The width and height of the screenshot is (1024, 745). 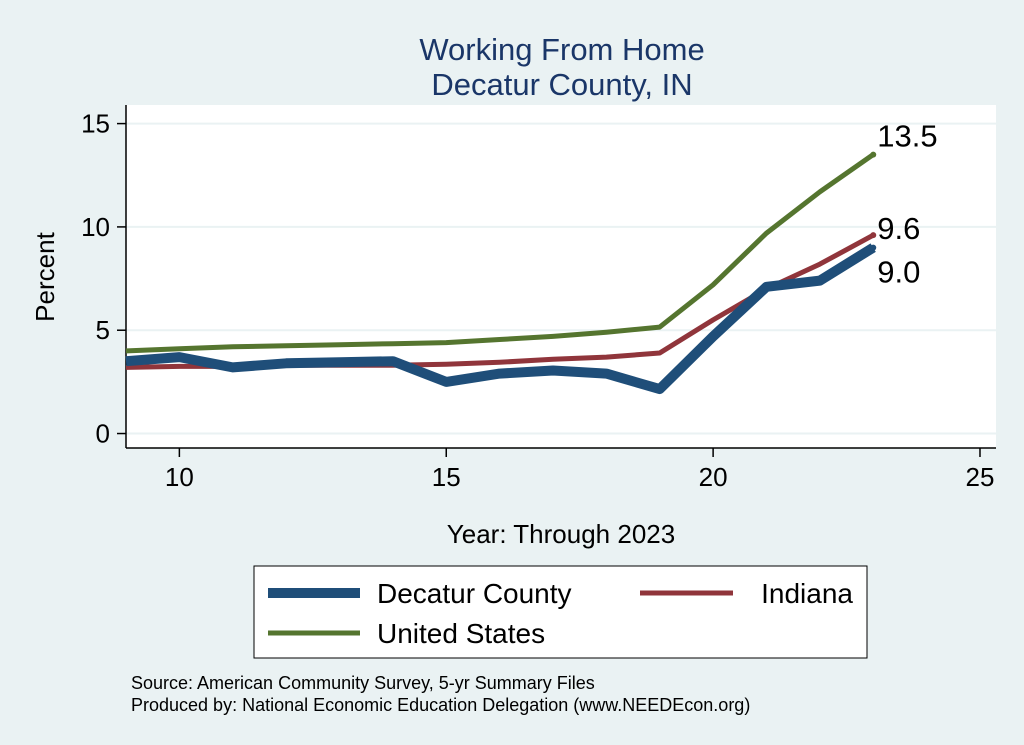 What do you see at coordinates (561, 49) in the screenshot?
I see `chart-title: Working From Home` at bounding box center [561, 49].